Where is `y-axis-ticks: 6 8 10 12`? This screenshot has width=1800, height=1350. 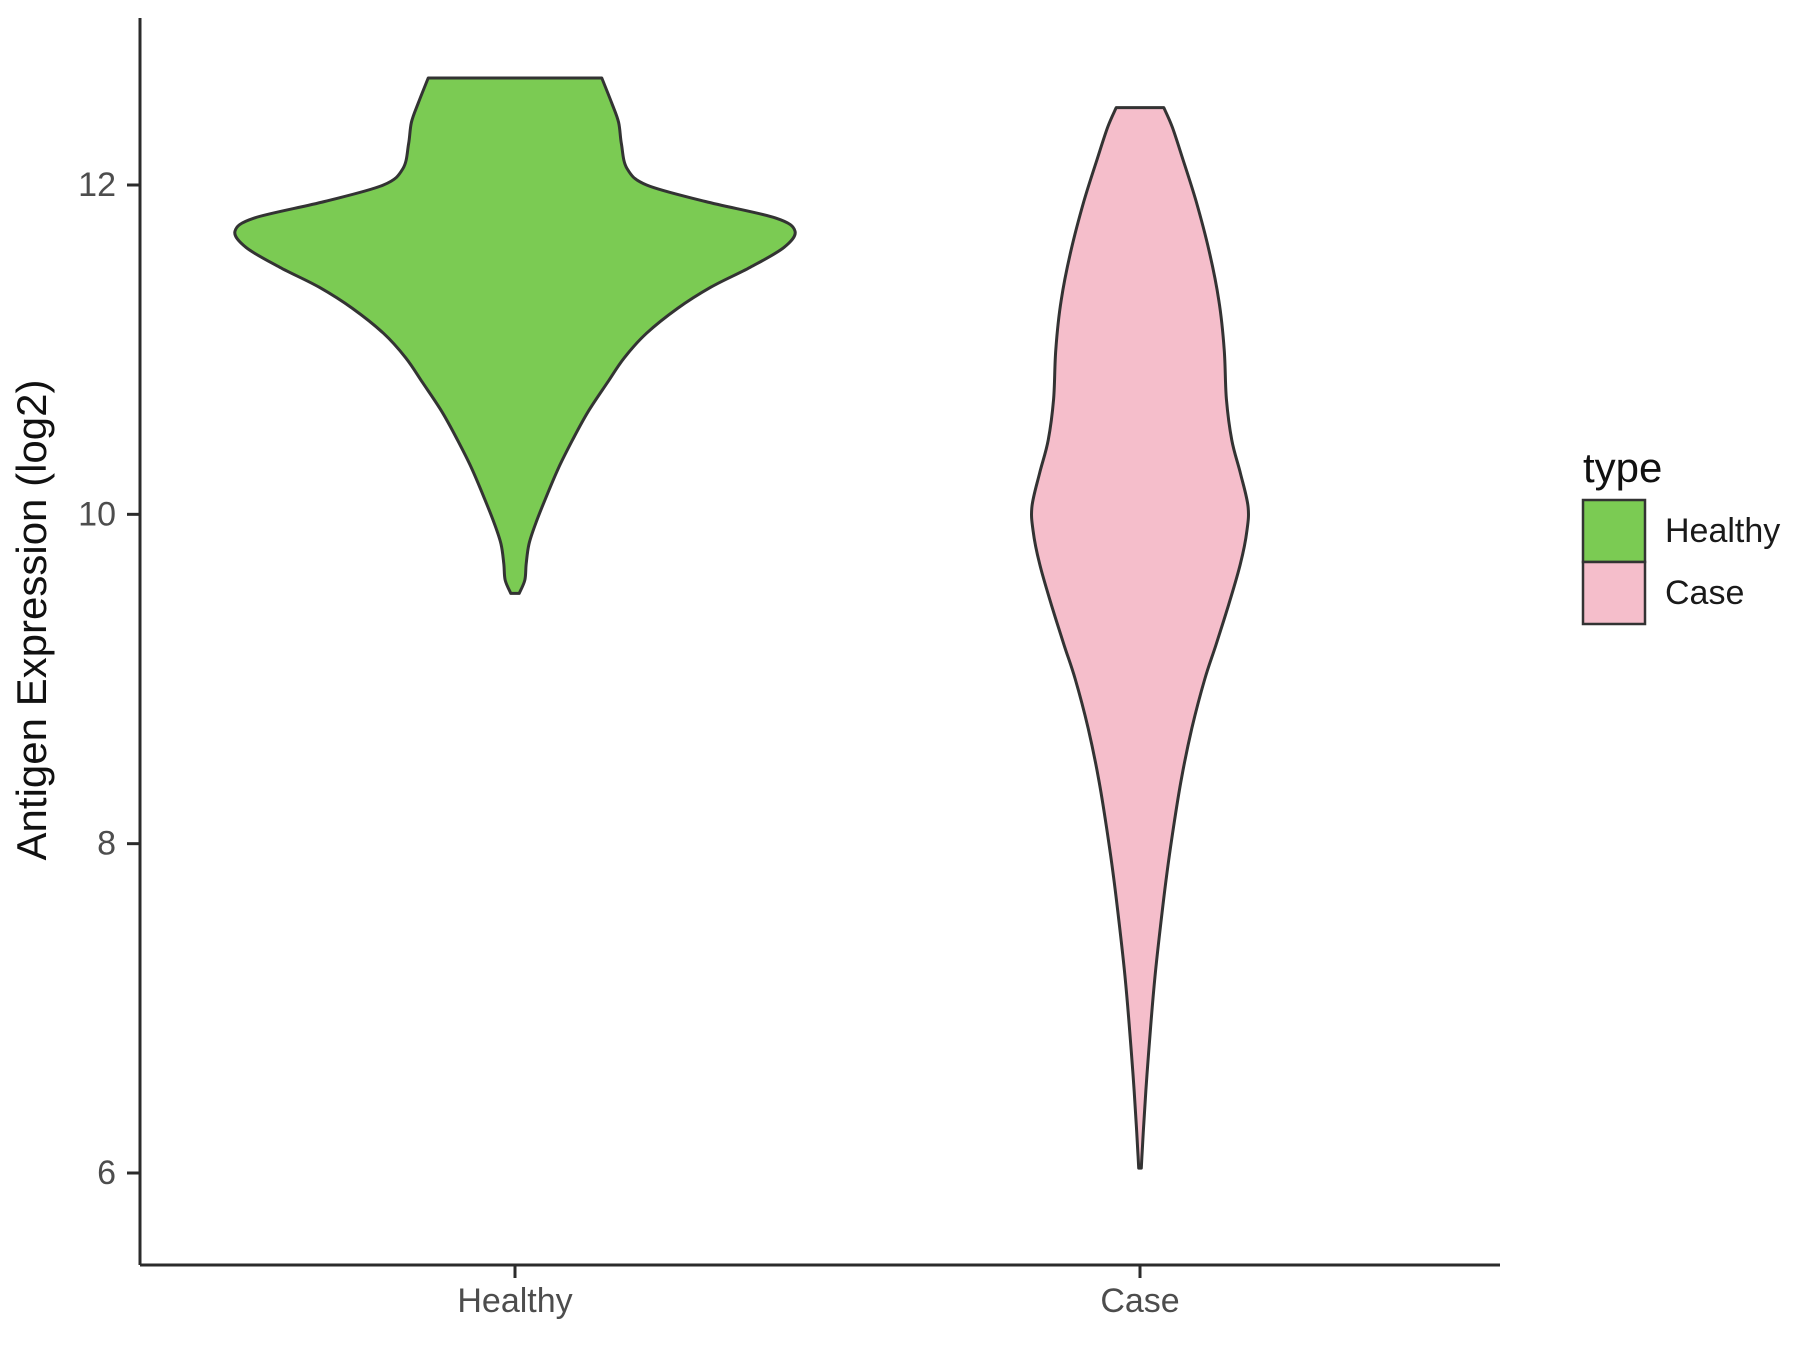 y-axis-ticks: 6 8 10 12 is located at coordinates (109, 679).